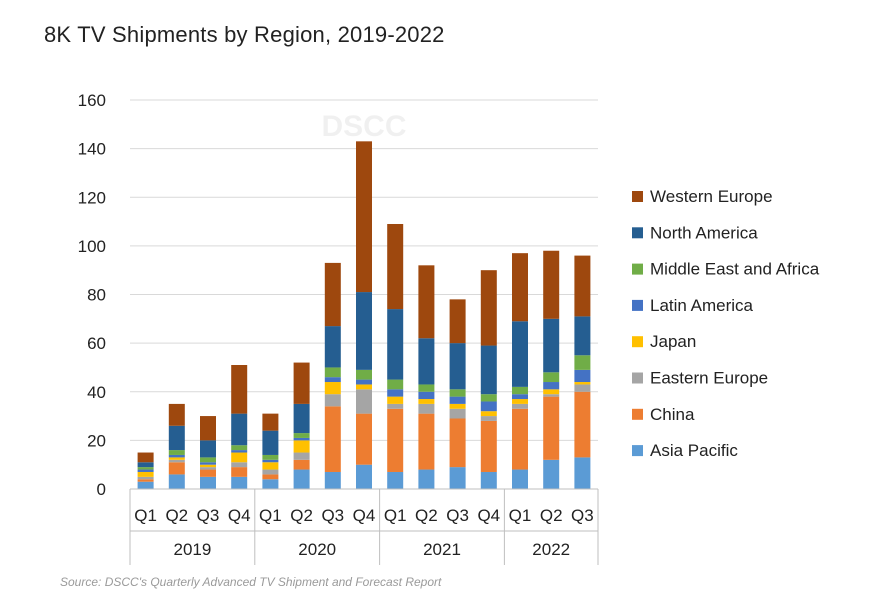  I want to click on y-axis-tick-labels: 0 20 40 60 80 100 120 140 160, so click(92, 295).